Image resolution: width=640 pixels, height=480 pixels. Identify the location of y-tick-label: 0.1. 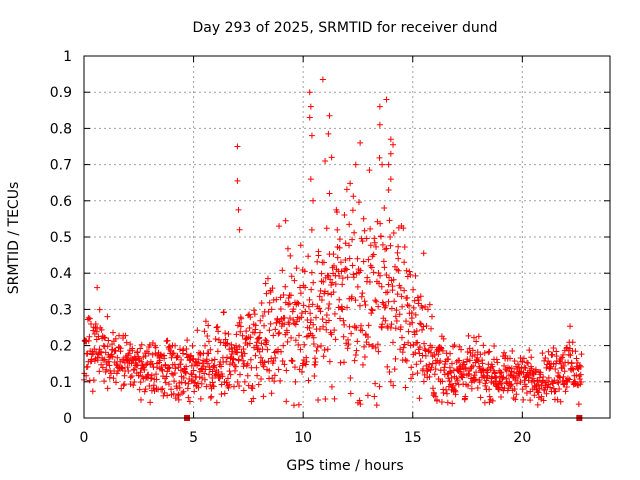
(61, 383).